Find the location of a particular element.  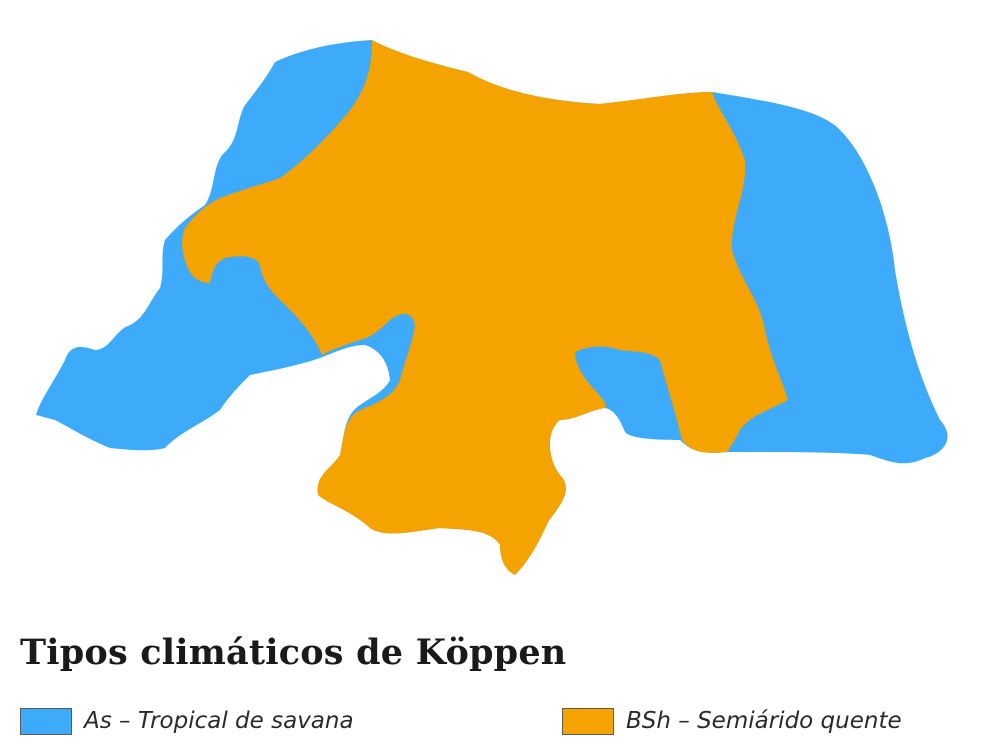

legend-item-bsh: BSh – Semiárido quente is located at coordinates (732, 721).